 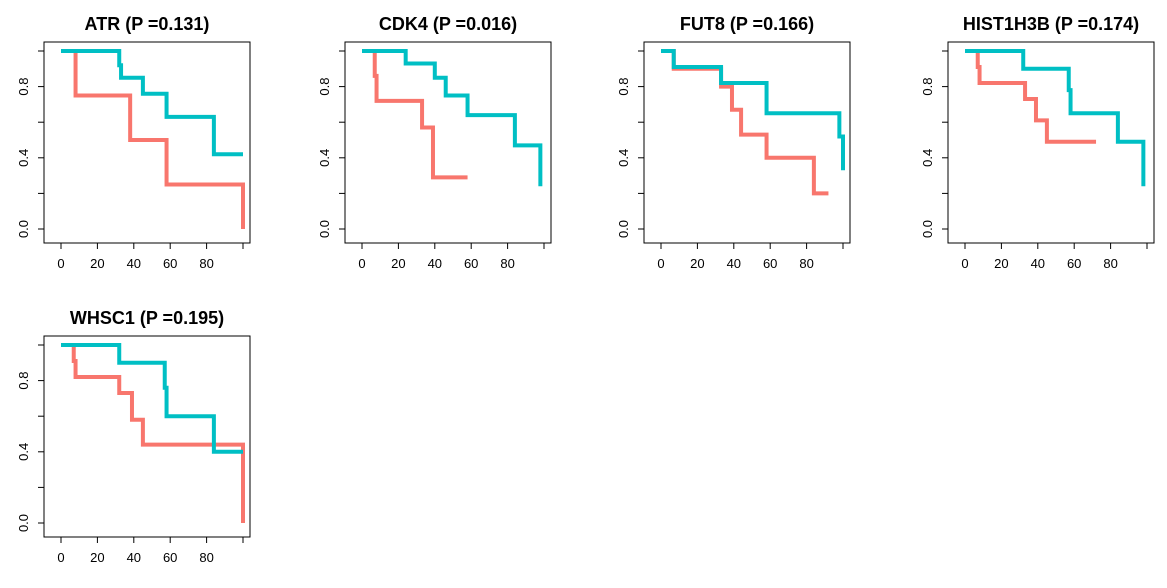 I want to click on km-plot-svg-3: FUT8 (P =0.166) 0 20 40 60 80 0.0 0.4 0.8, so click(x=733, y=142).